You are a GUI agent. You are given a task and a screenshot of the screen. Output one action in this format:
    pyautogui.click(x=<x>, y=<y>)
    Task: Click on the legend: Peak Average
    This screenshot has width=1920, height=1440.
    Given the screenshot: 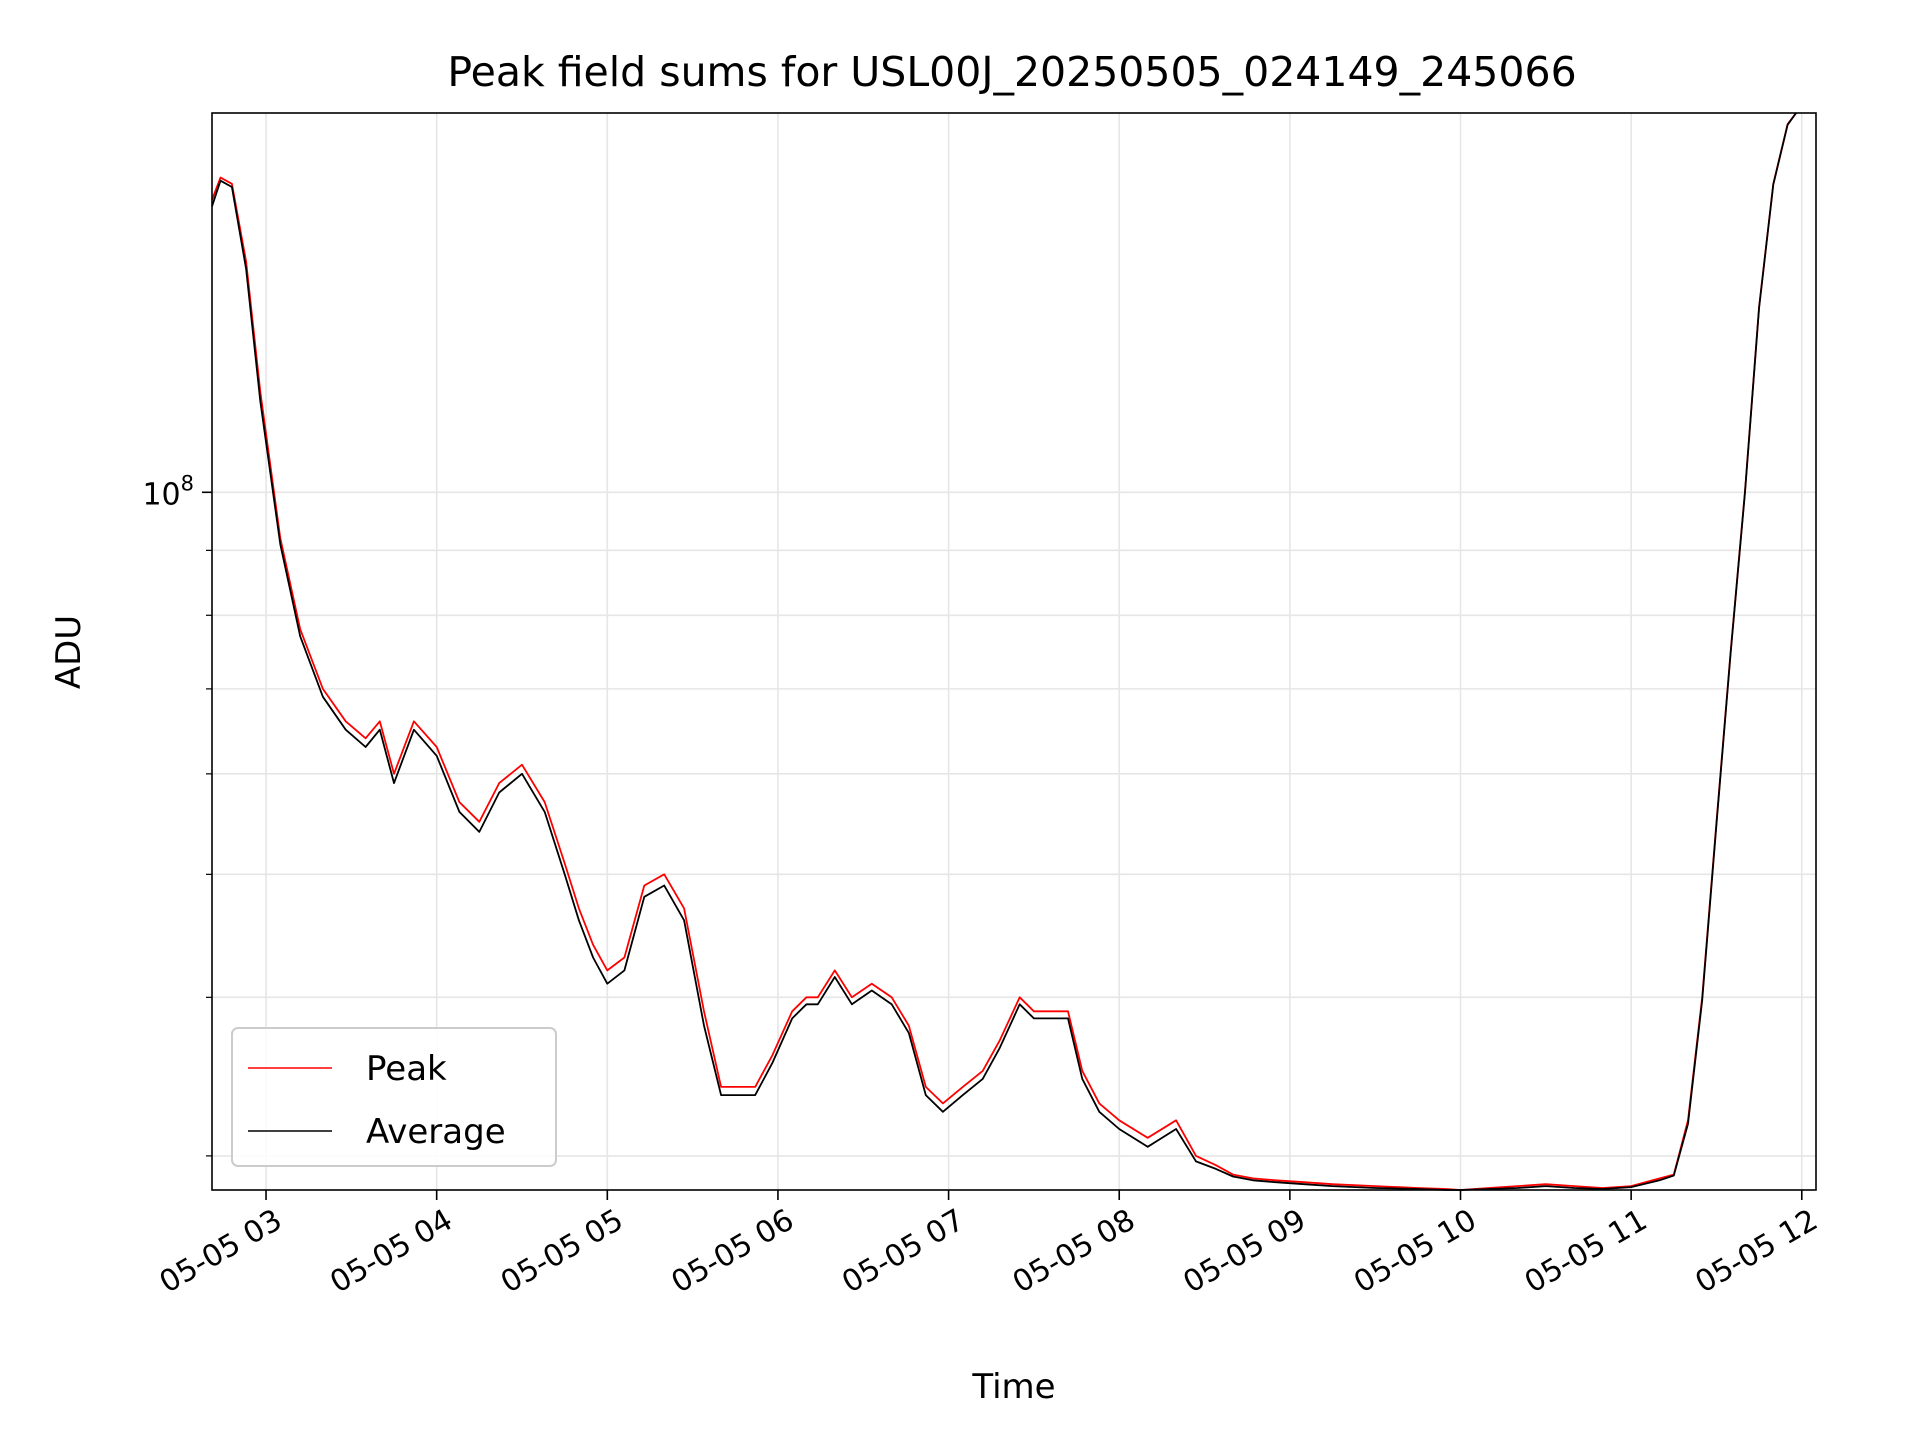 What is the action you would take?
    pyautogui.click(x=394, y=1097)
    